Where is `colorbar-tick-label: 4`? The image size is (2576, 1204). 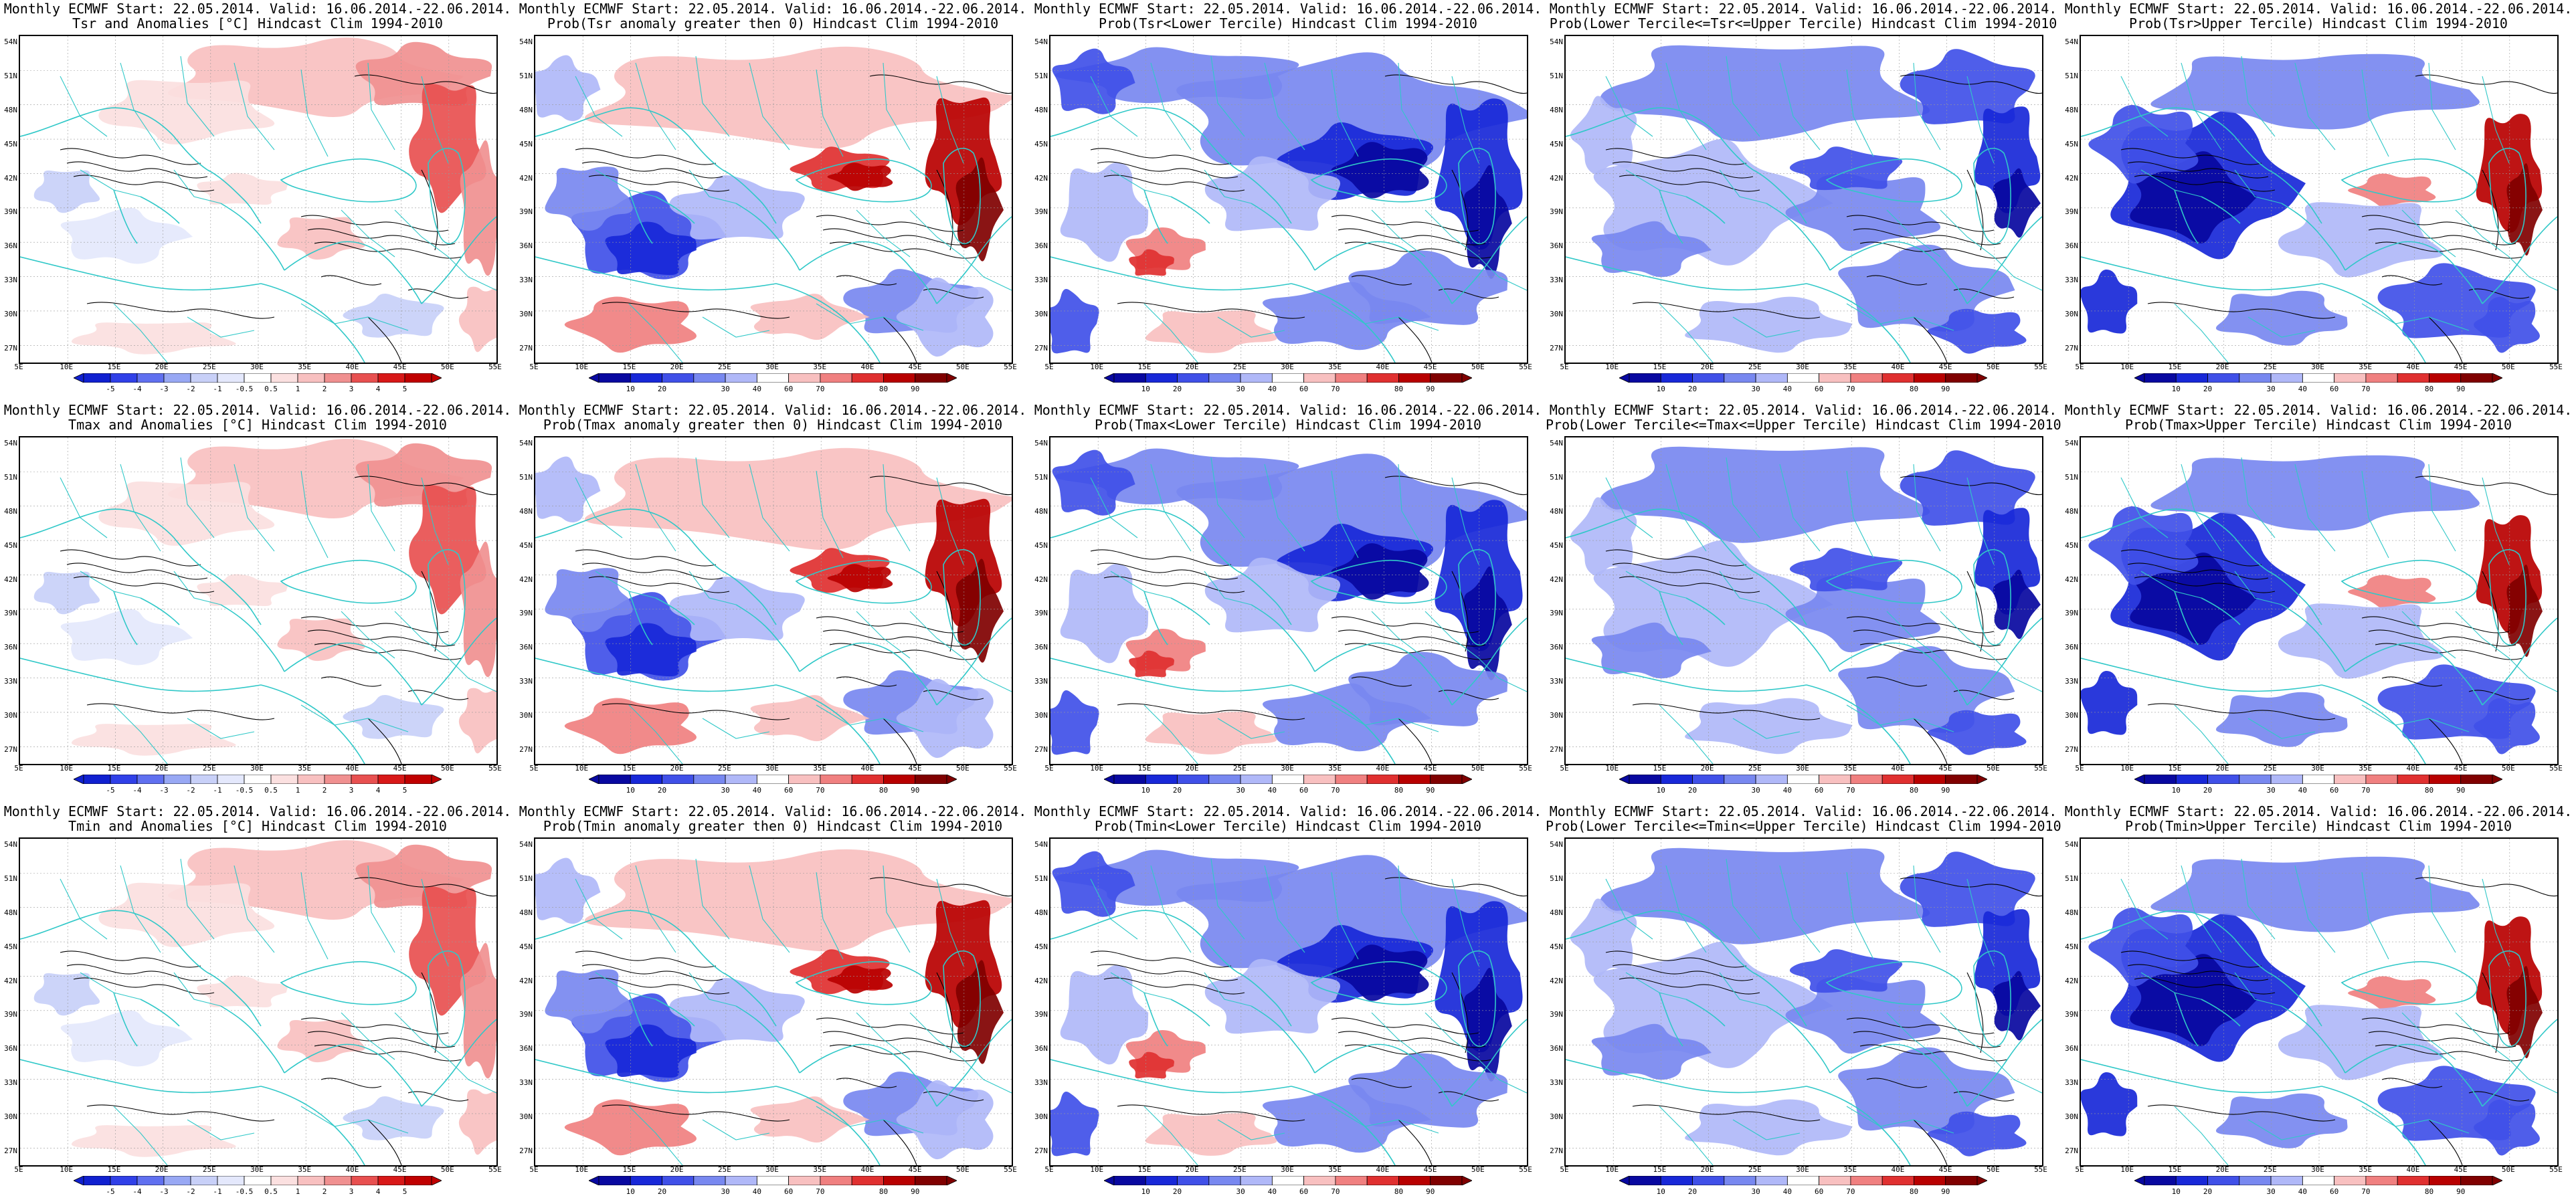 colorbar-tick-label: 4 is located at coordinates (378, 790).